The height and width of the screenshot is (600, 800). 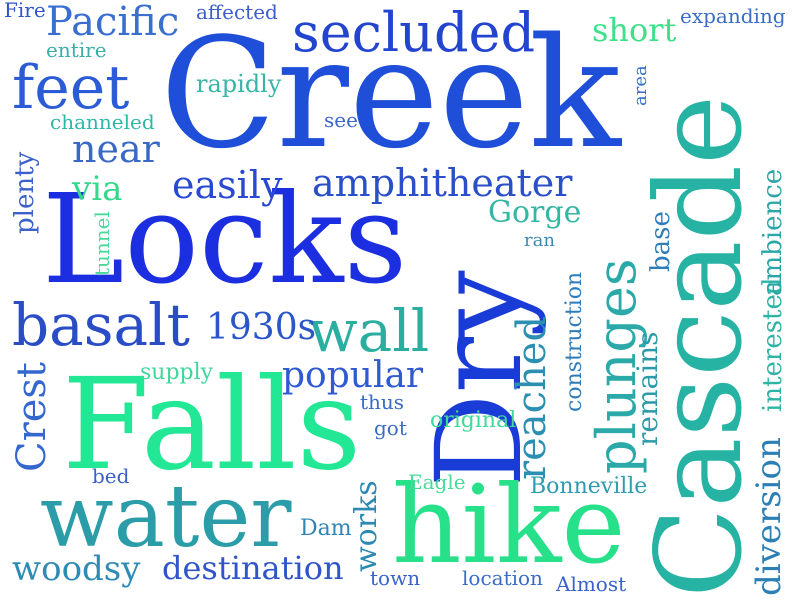 I want to click on word-location: location, so click(x=502, y=578).